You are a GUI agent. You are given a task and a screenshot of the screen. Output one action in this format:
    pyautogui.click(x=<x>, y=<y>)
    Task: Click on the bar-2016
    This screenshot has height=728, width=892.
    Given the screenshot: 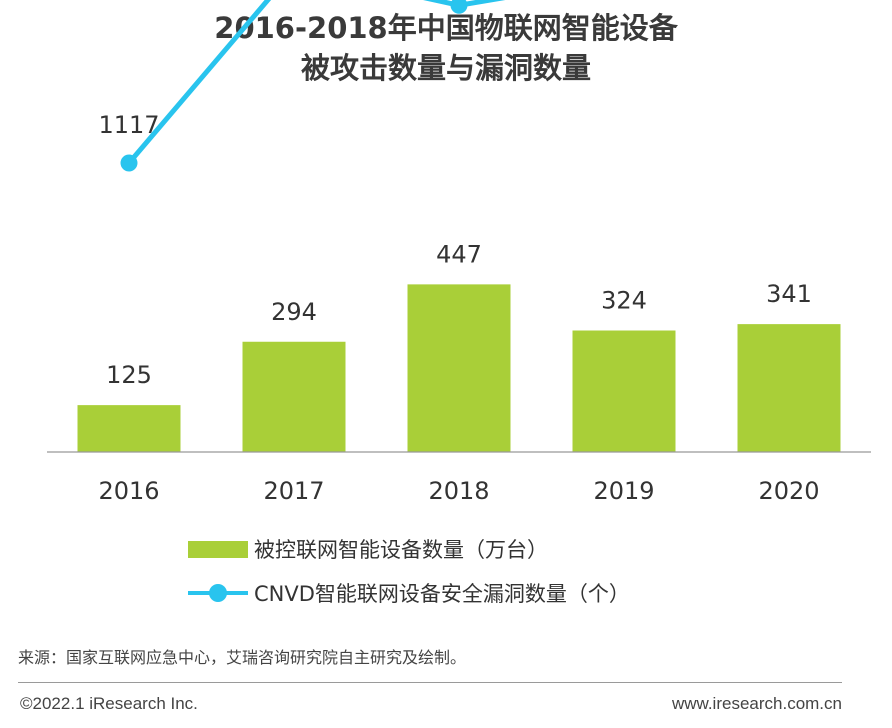 What is the action you would take?
    pyautogui.click(x=129, y=428)
    